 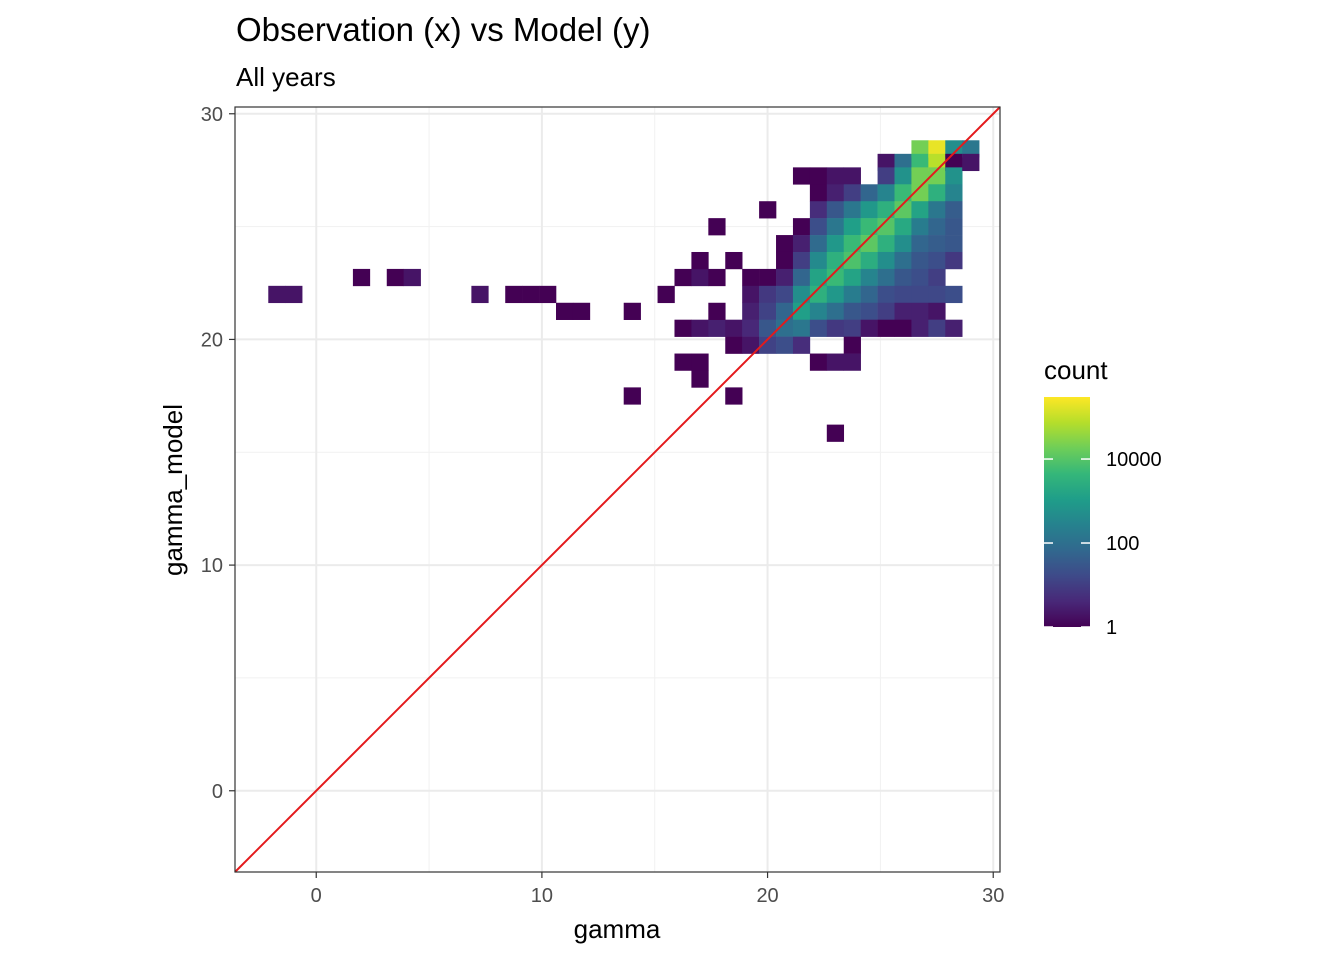 I want to click on x-tick-label: 0, so click(x=316, y=896).